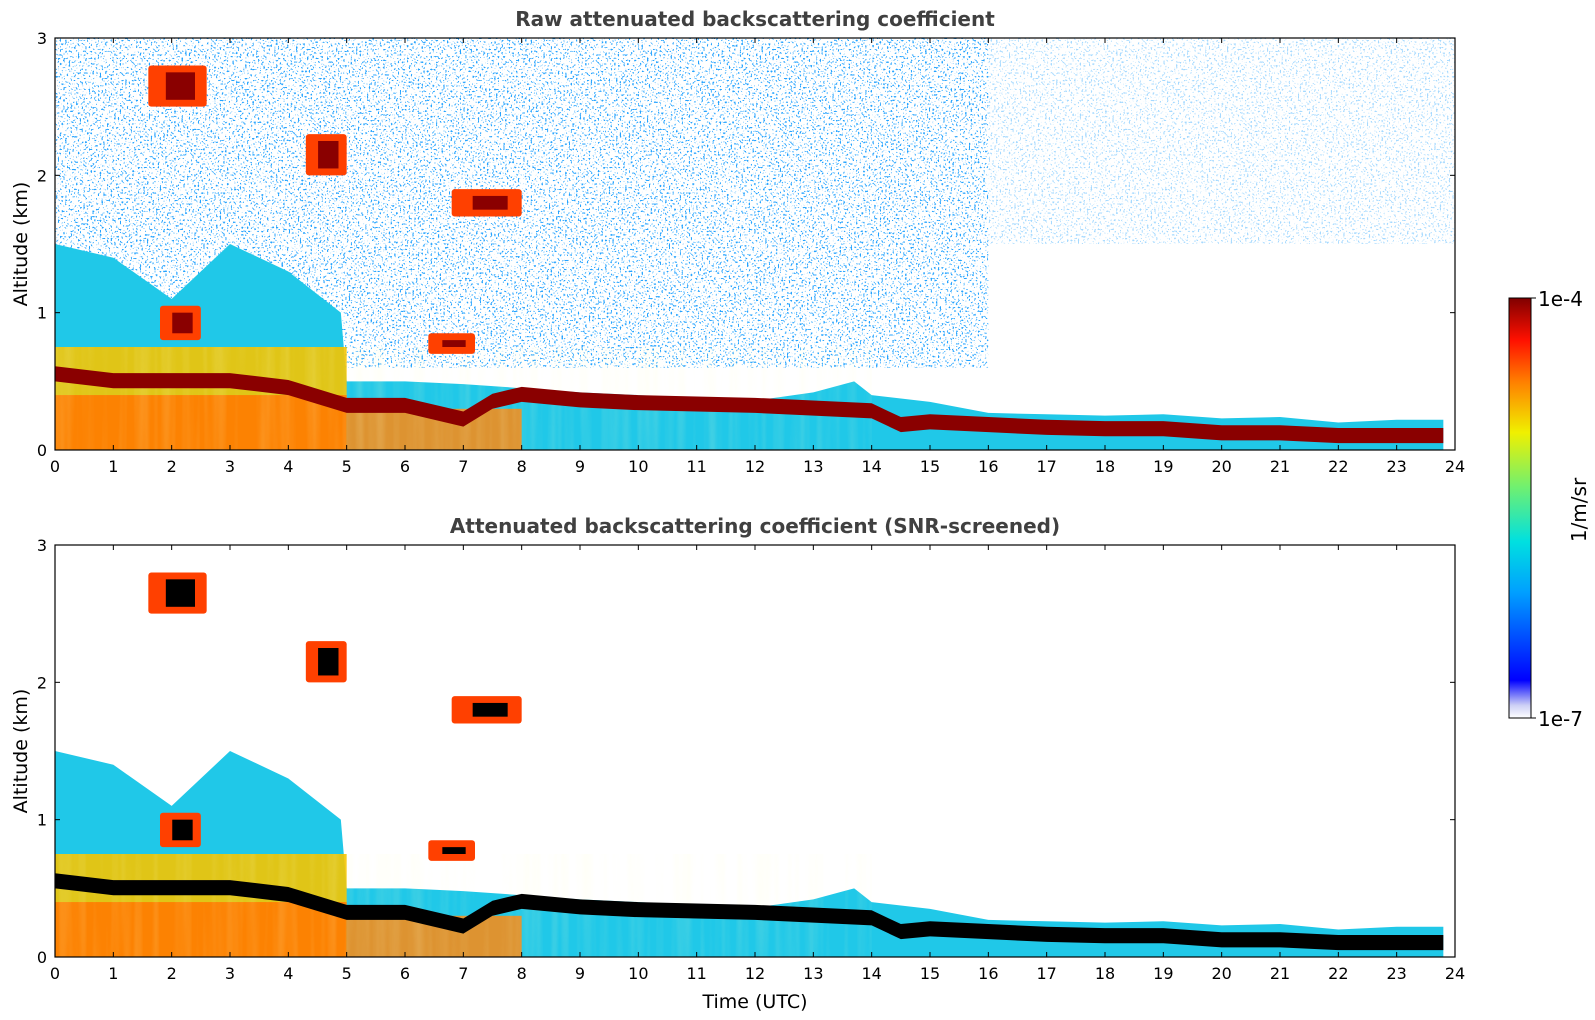 The width and height of the screenshot is (1595, 1020). I want to click on colorbar-unit-label: 1/m/sr, so click(1579, 509).